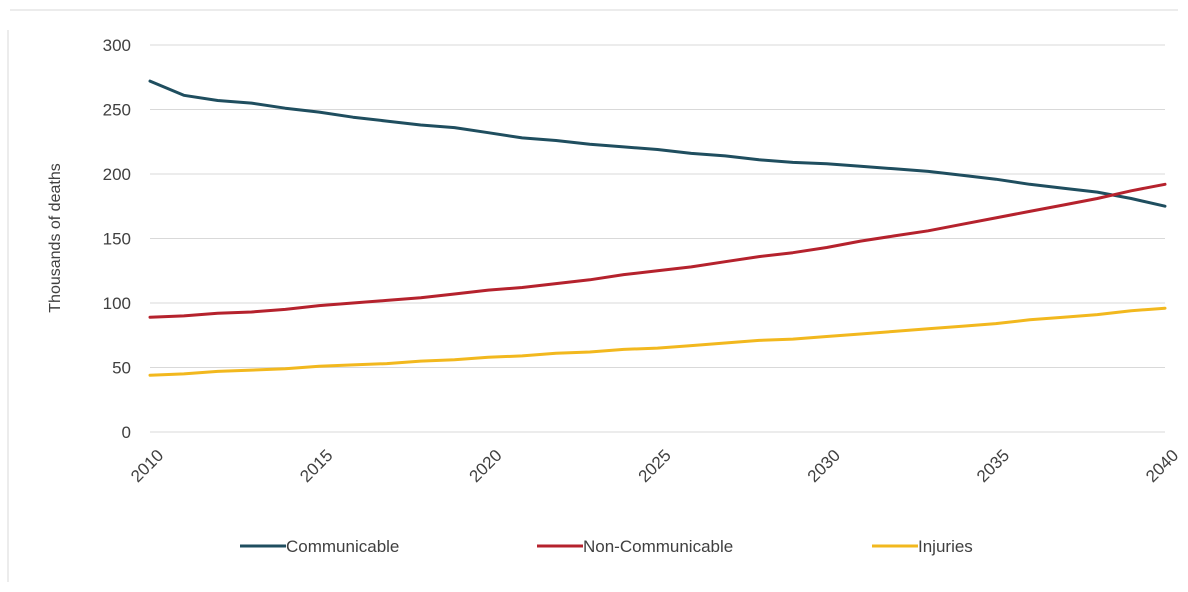 Image resolution: width=1188 pixels, height=592 pixels. What do you see at coordinates (824, 466) in the screenshot?
I see `x-tick-label-2030: 2030` at bounding box center [824, 466].